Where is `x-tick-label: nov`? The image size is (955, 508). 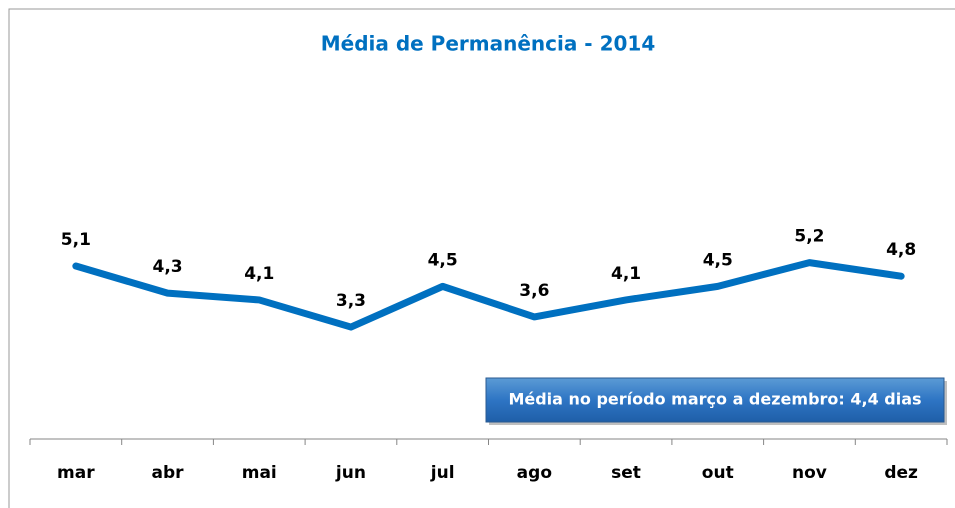
x-tick-label: nov is located at coordinates (809, 473).